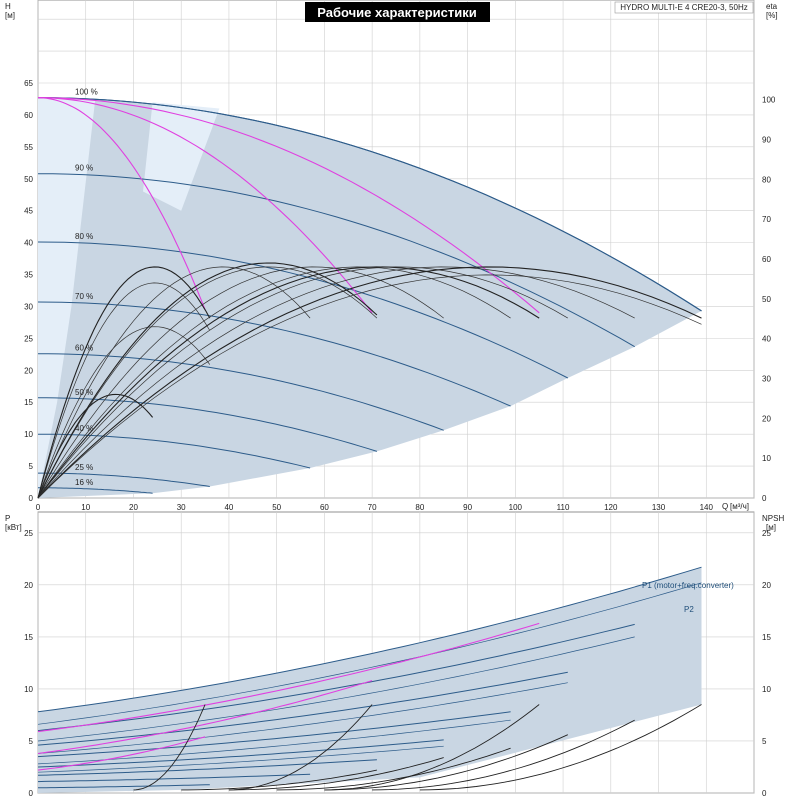  I want to click on x-tick-label: 70, so click(372, 507).